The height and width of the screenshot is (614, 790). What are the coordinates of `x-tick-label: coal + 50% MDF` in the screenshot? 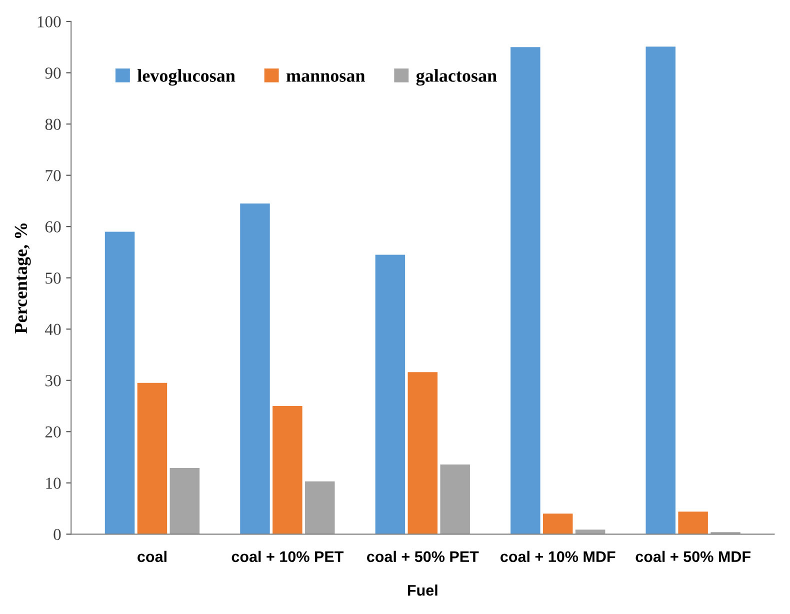 It's located at (693, 556).